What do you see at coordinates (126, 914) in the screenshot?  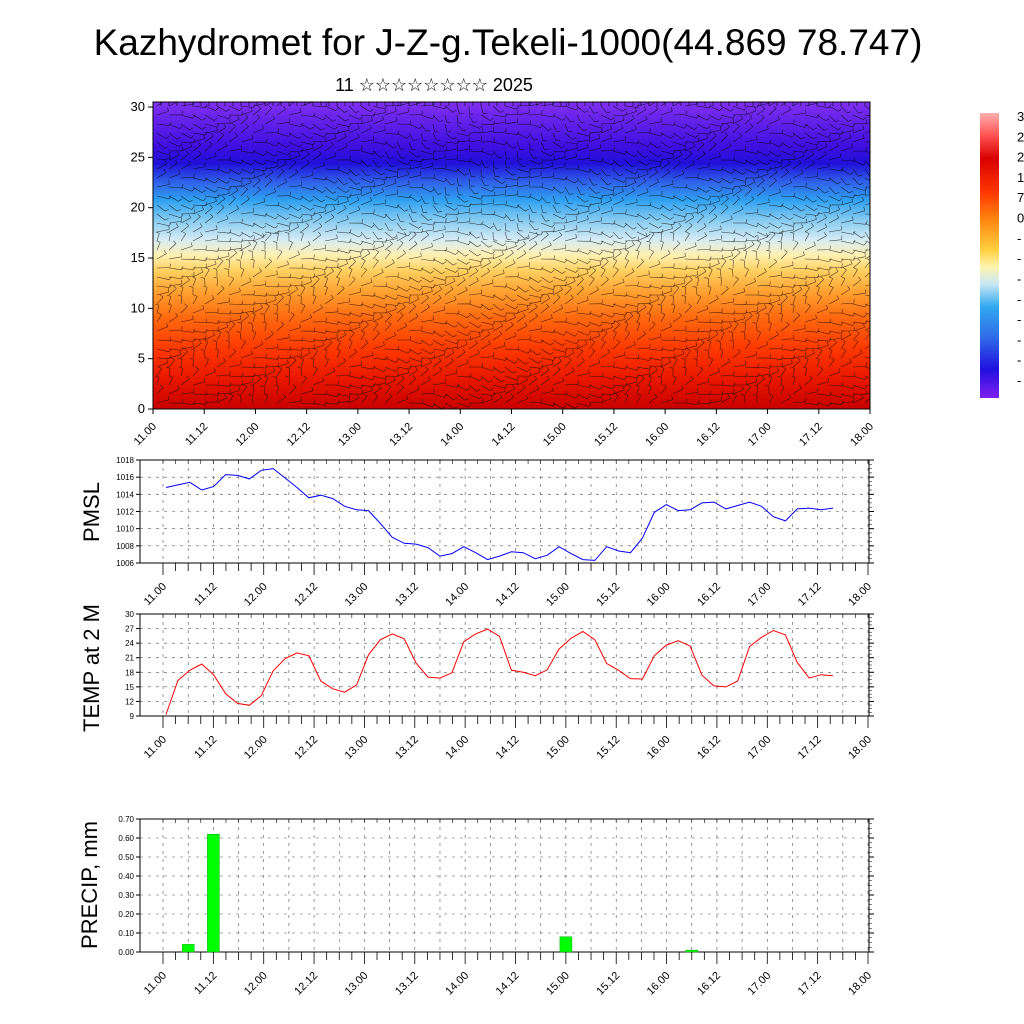 I see `ytick-label: 0.20` at bounding box center [126, 914].